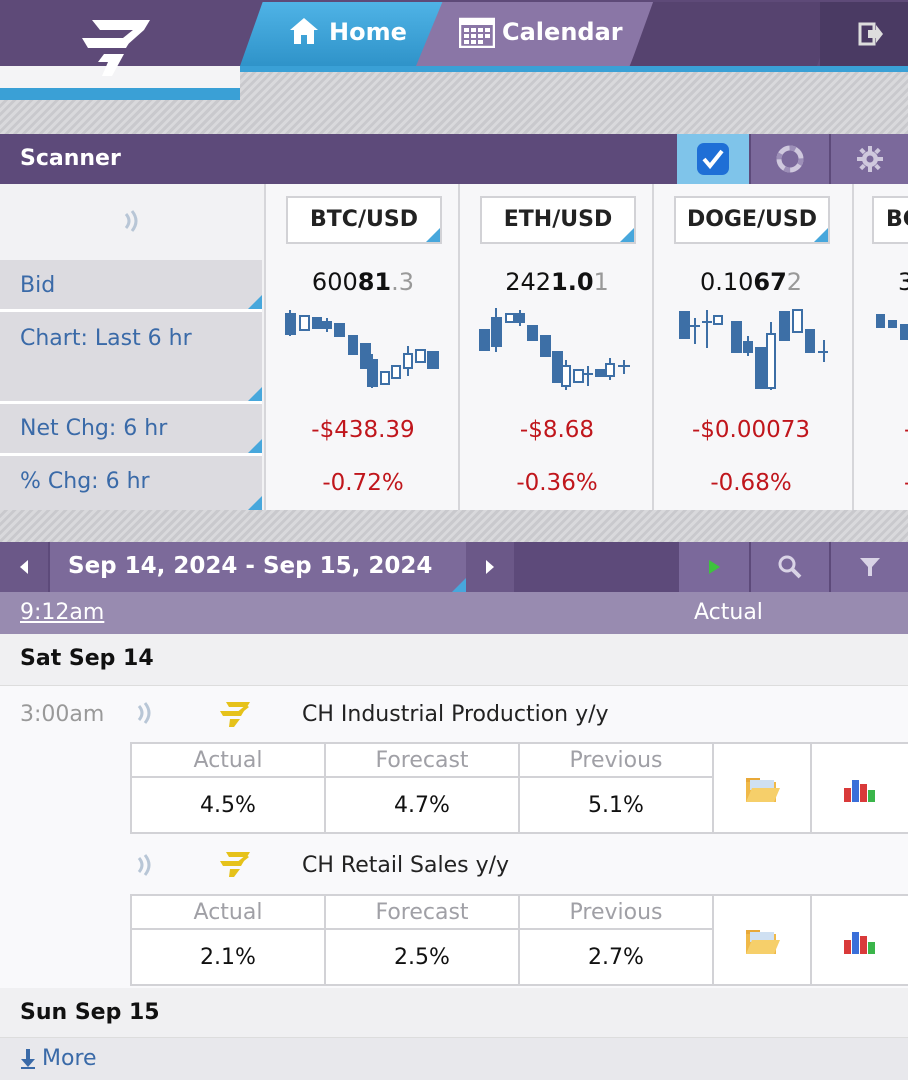 The image size is (908, 1080). I want to click on lifebuoy-icon, so click(790, 159).